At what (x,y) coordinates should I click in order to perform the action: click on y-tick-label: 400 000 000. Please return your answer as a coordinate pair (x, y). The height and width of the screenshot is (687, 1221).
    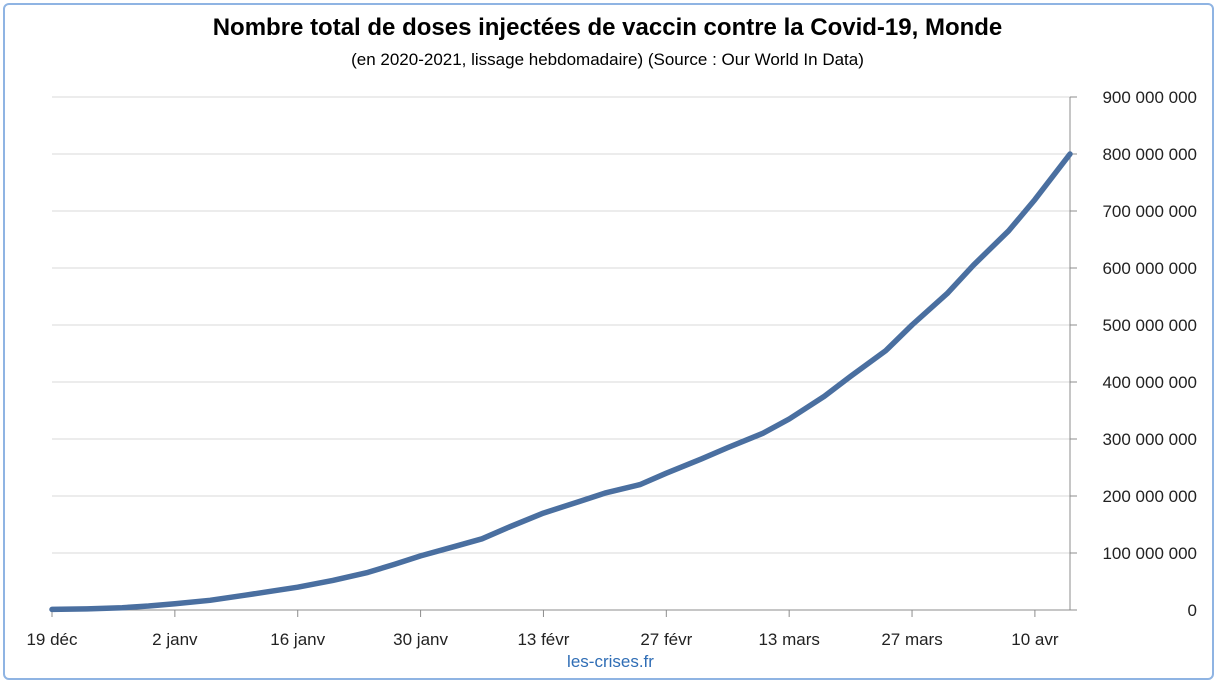
    Looking at the image, I should click on (1149, 382).